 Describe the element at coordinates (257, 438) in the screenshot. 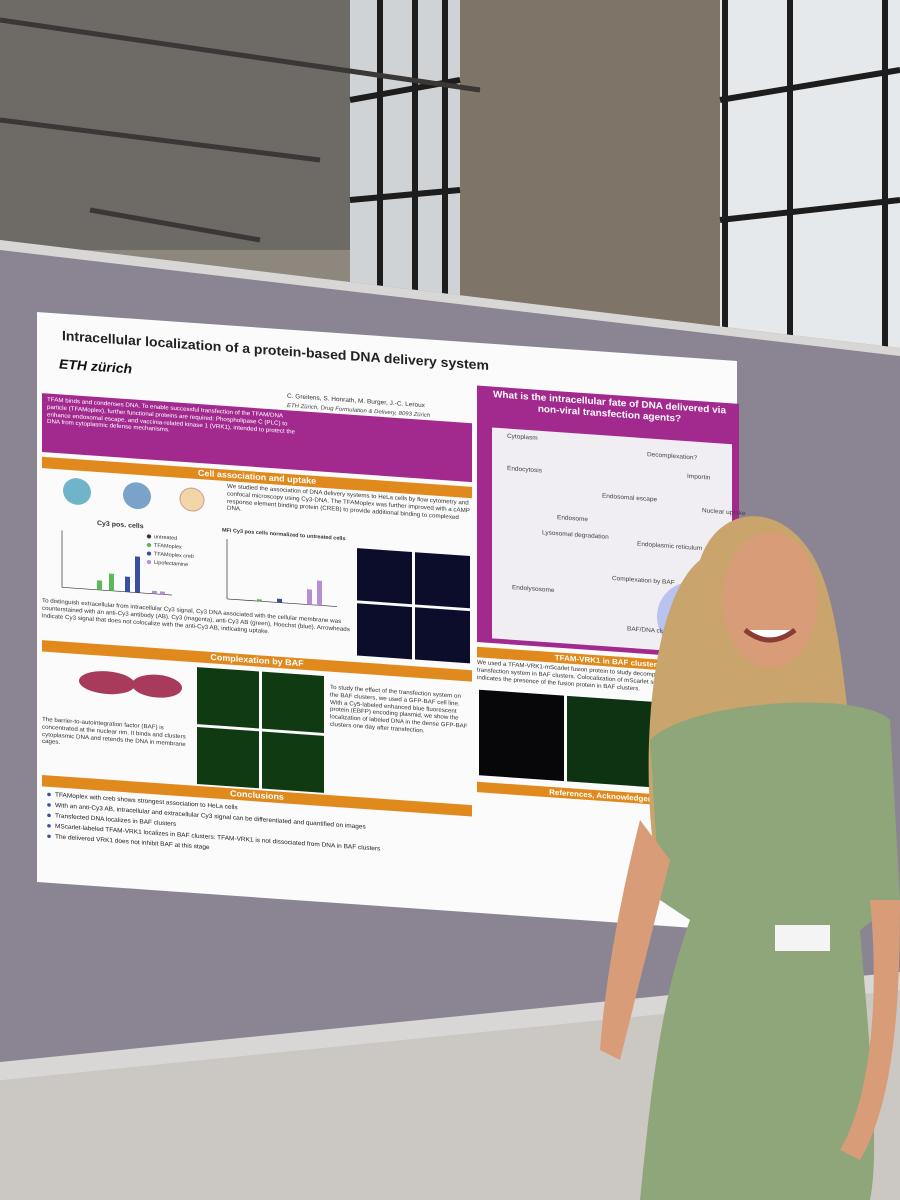

I see `intro-box` at that location.